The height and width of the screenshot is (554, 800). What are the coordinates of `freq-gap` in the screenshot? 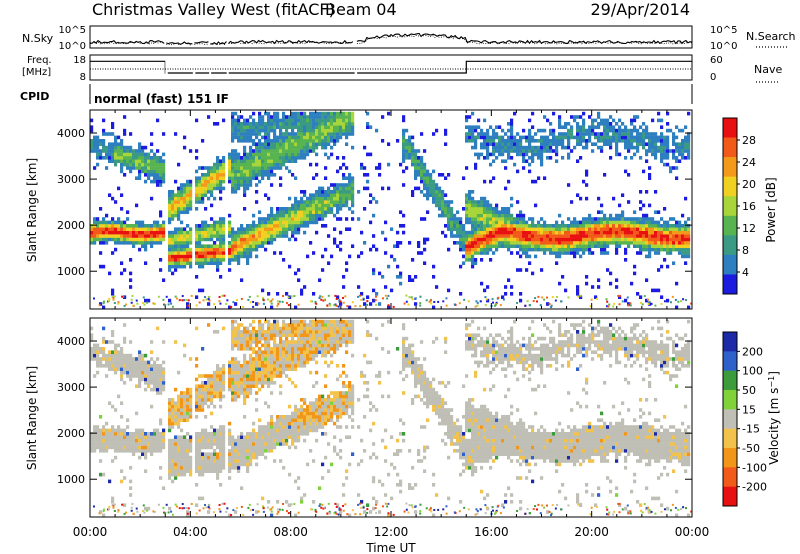 It's located at (210, 67).